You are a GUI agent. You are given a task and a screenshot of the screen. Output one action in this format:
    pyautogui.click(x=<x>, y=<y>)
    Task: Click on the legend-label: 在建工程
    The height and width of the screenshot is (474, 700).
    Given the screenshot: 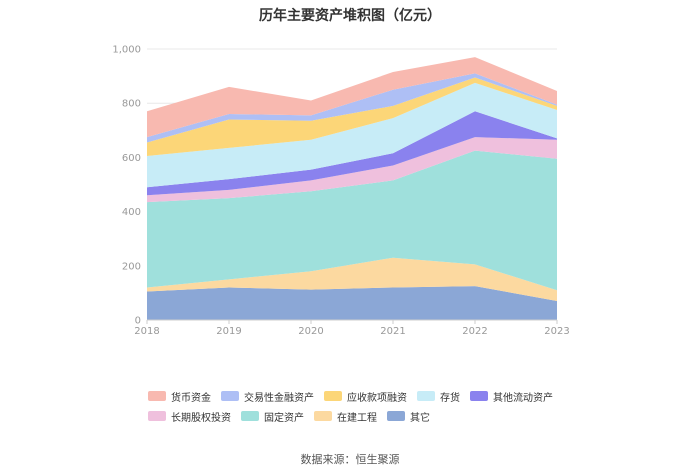 What is the action you would take?
    pyautogui.click(x=357, y=418)
    